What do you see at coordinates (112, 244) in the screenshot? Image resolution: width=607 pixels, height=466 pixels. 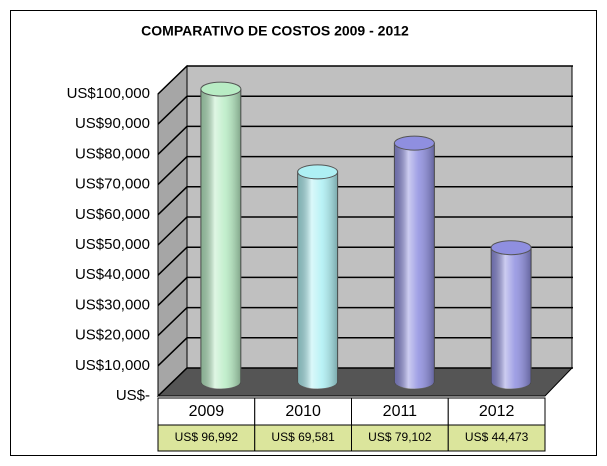 I see `y-tick-label: US$50,000` at bounding box center [112, 244].